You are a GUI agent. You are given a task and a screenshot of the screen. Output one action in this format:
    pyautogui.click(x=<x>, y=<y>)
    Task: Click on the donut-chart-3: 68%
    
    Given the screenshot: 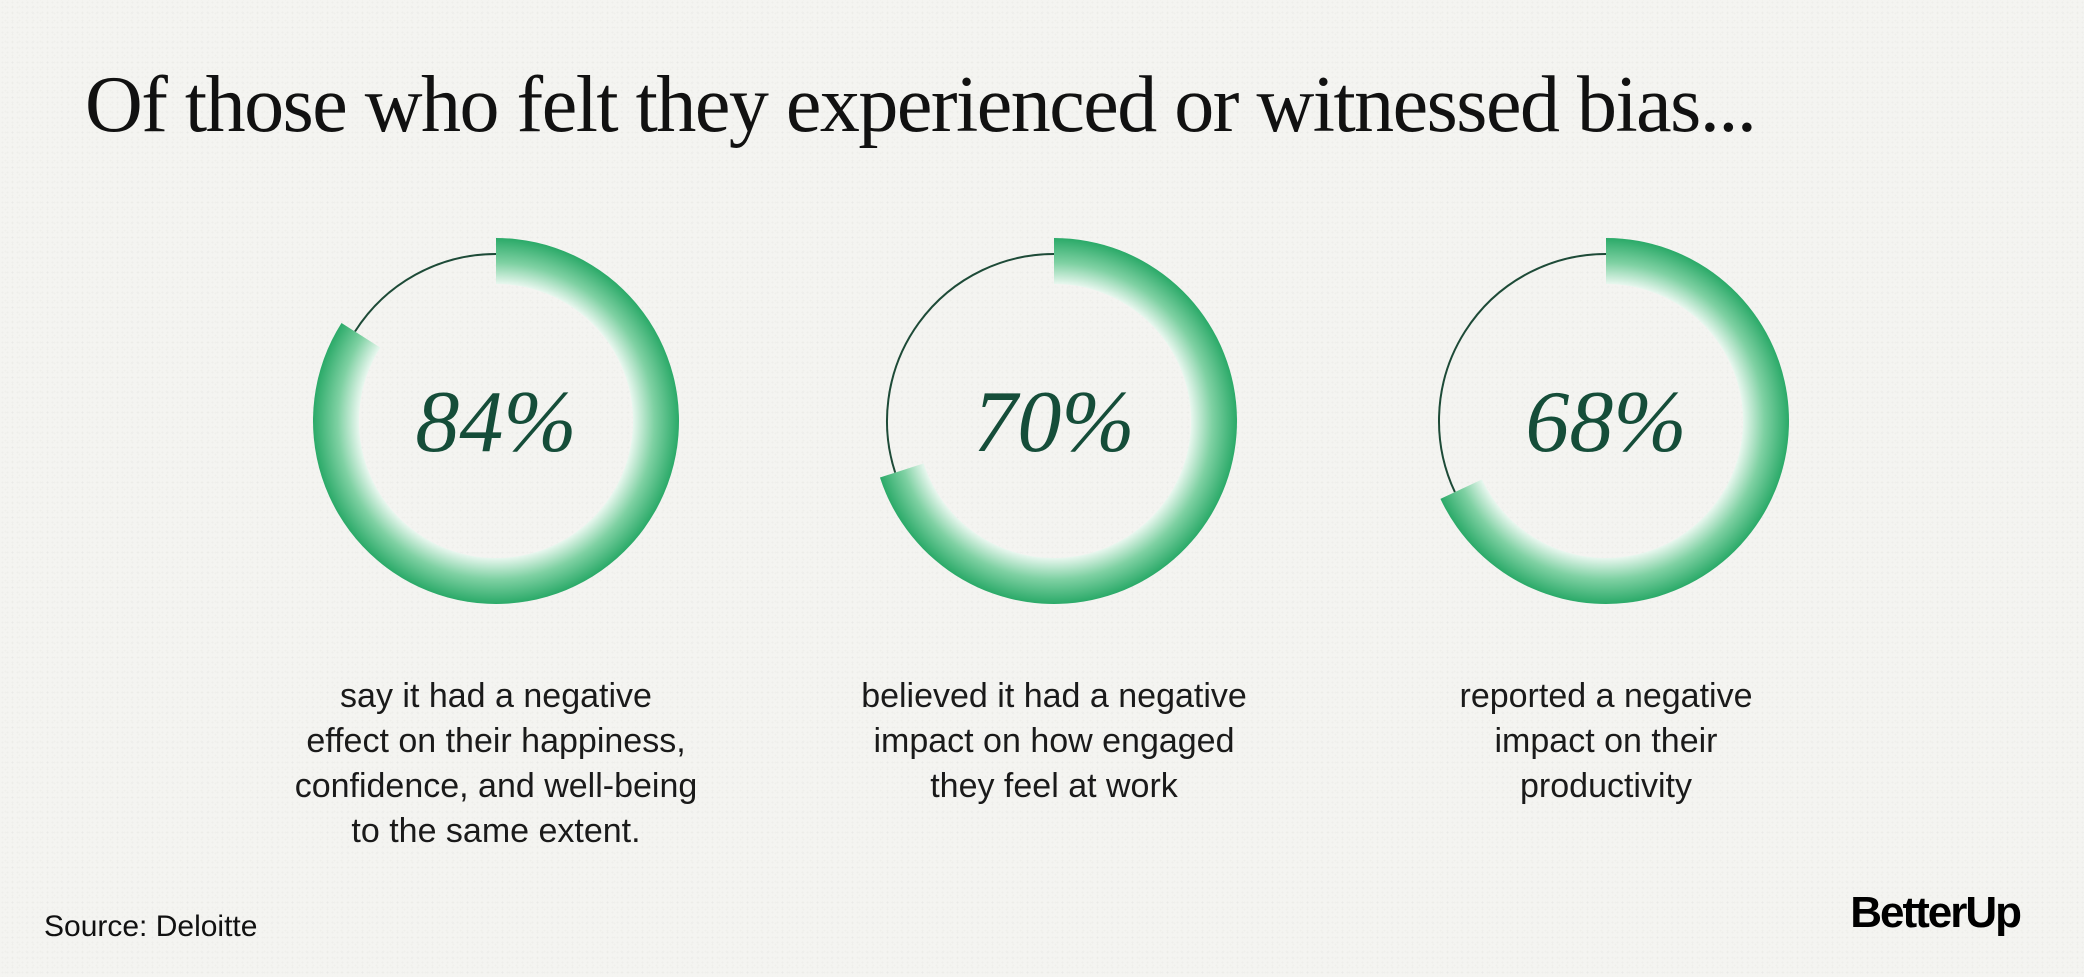 What is the action you would take?
    pyautogui.click(x=1613, y=421)
    